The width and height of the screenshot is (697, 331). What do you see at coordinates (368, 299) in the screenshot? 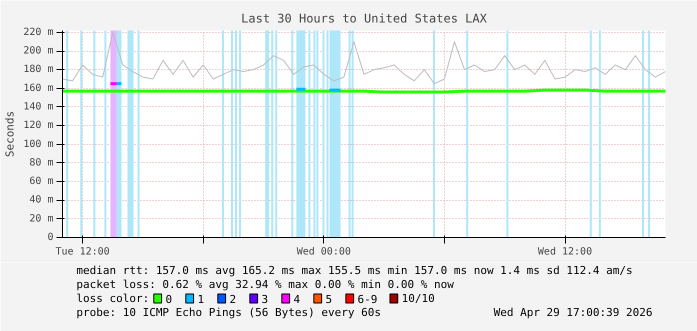
I see `legend-label: 6-9` at bounding box center [368, 299].